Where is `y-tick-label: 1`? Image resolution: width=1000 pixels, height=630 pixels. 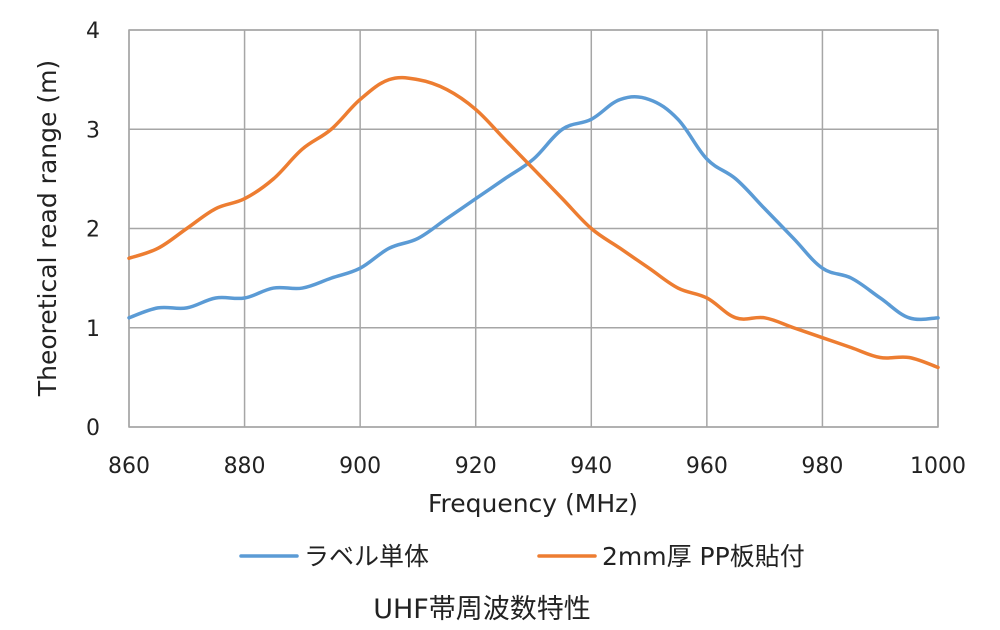 y-tick-label: 1 is located at coordinates (93, 329).